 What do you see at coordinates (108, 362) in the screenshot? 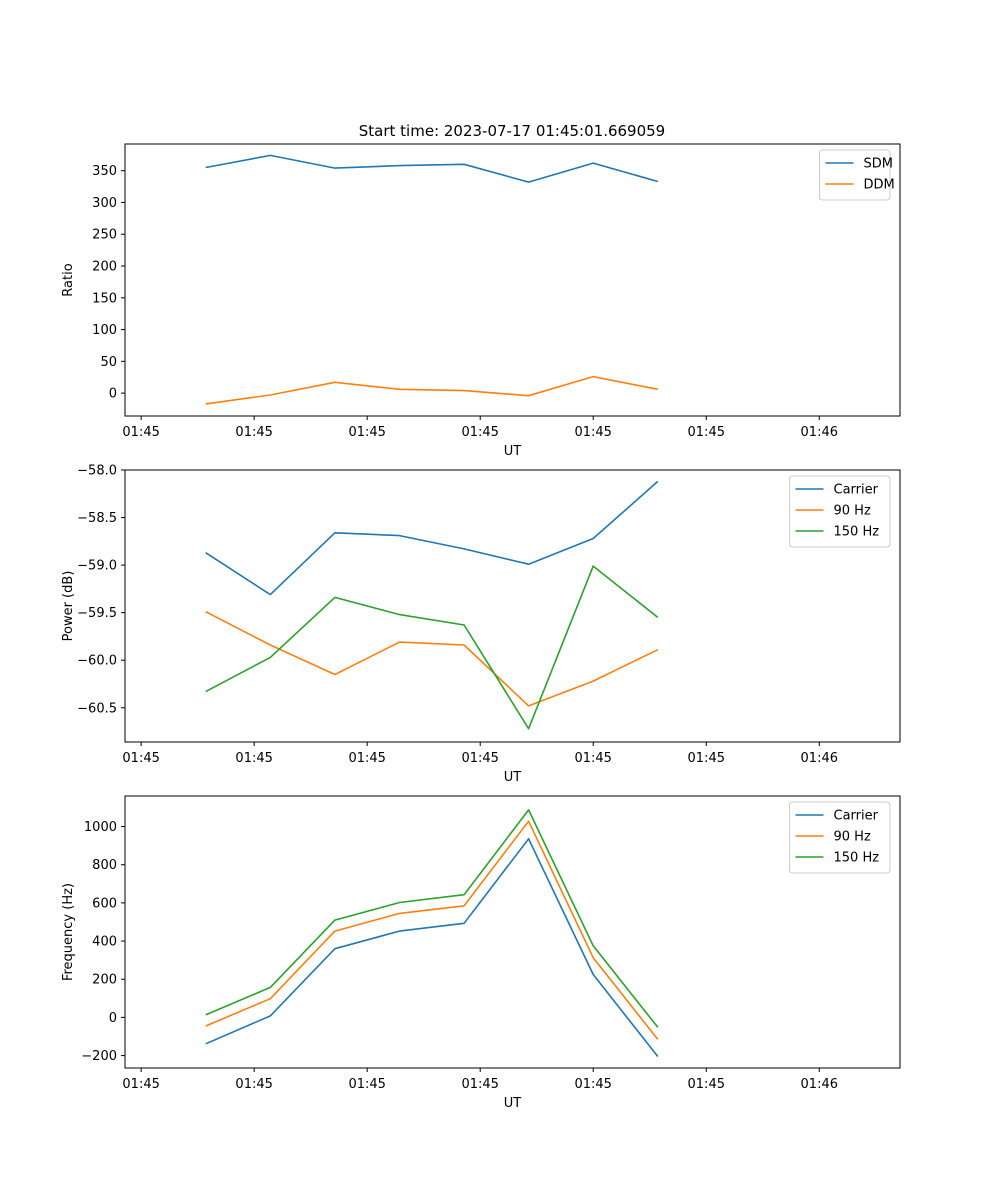
I see `y-tick-label: 50` at bounding box center [108, 362].